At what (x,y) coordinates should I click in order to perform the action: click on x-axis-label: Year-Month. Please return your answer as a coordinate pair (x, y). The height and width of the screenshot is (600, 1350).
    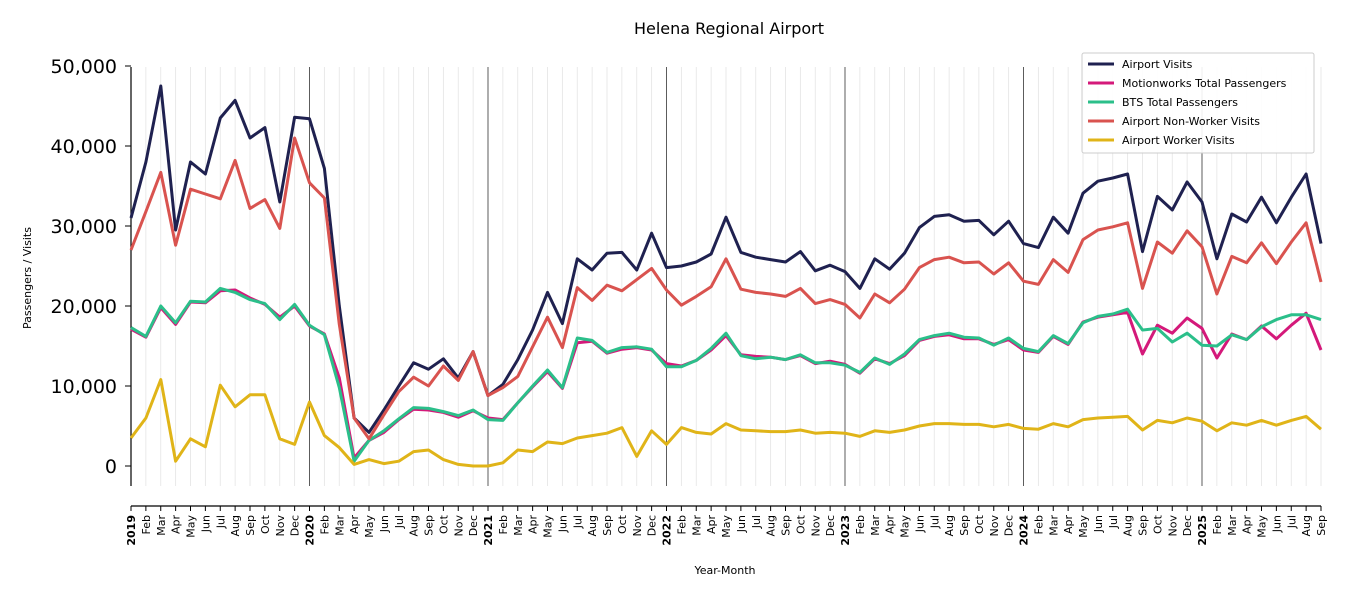
    Looking at the image, I should click on (724, 570).